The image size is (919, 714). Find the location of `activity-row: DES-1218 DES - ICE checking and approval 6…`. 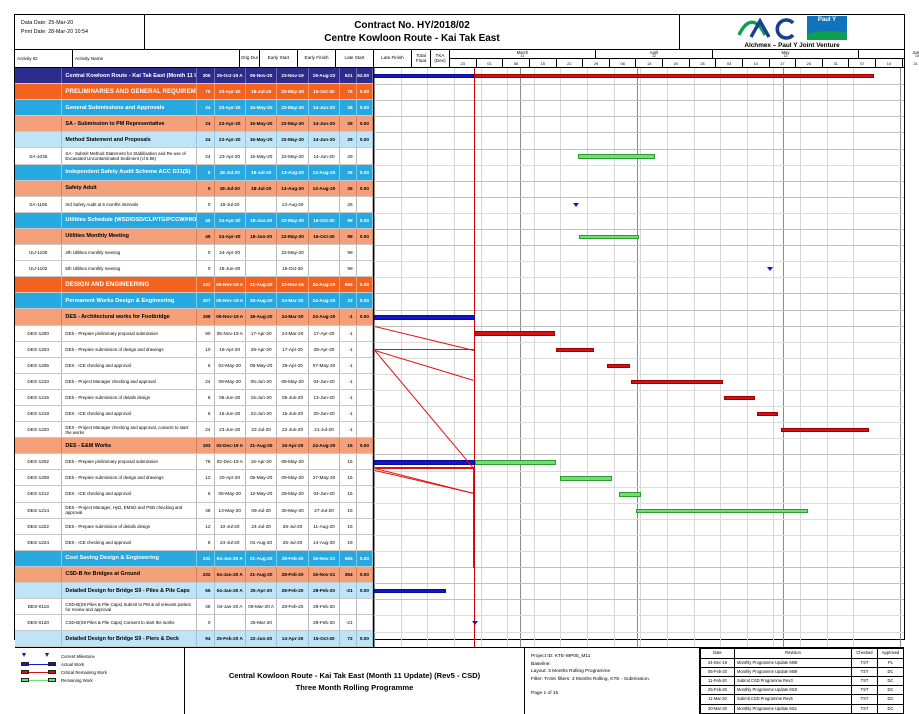

activity-row: DES-1218 DES - ICE checking and approval 6… is located at coordinates (194, 414).